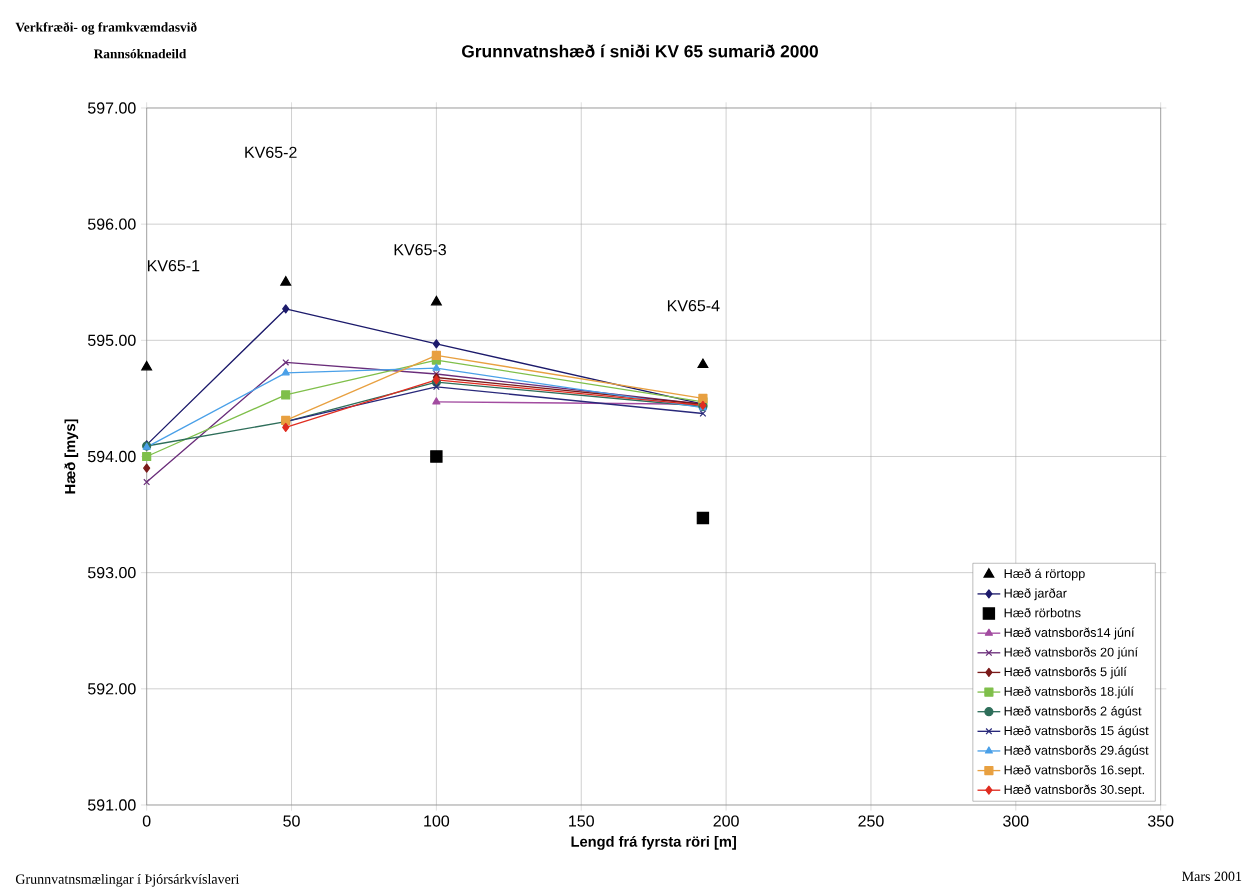 The width and height of the screenshot is (1258, 895). I want to click on legend-label: Hæð rörbotns, so click(1042, 612).